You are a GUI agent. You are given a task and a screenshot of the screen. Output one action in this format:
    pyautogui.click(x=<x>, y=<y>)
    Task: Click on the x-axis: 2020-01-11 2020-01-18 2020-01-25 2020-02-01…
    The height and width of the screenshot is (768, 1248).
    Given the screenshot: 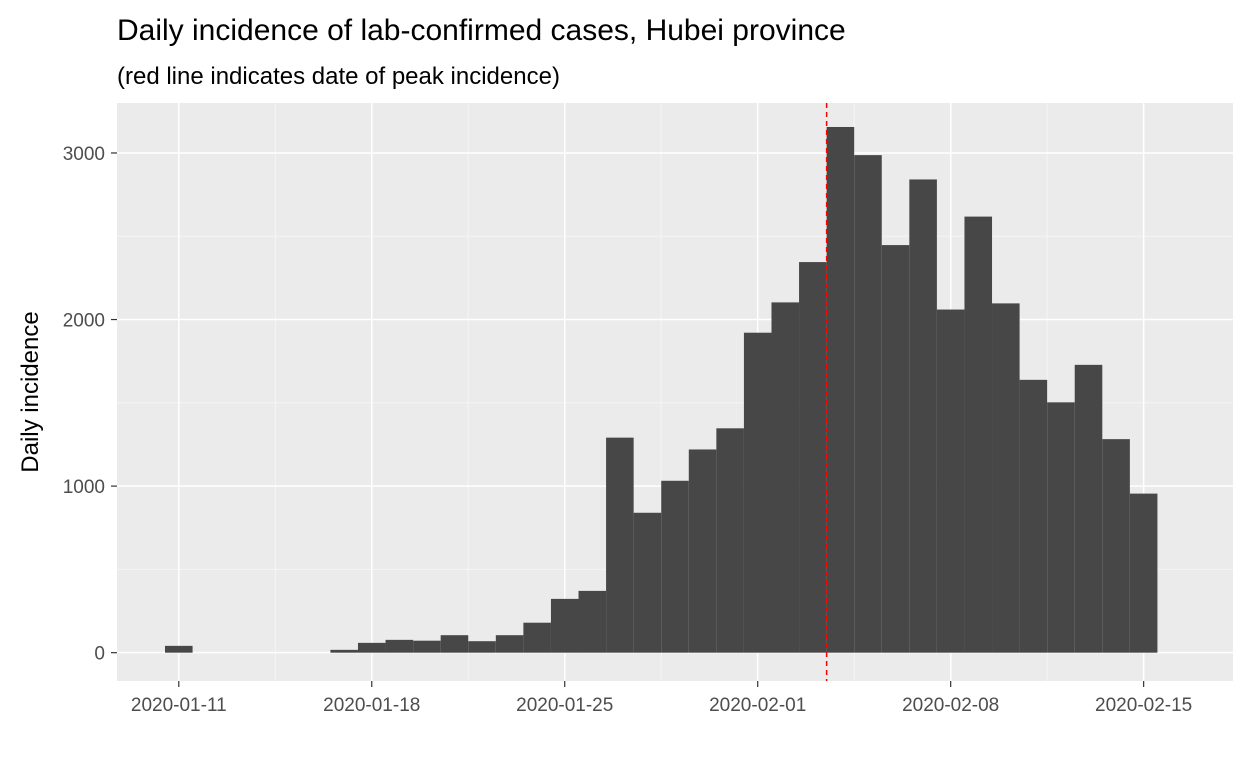 What is the action you would take?
    pyautogui.click(x=661, y=698)
    